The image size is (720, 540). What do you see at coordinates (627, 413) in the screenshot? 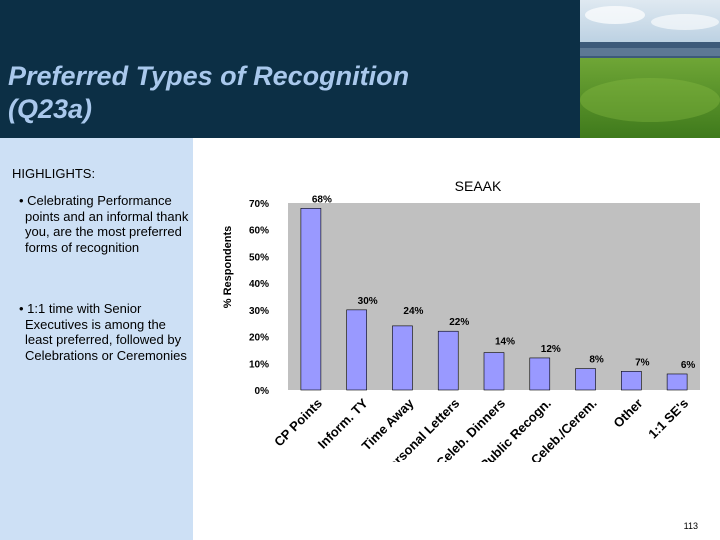
I see `x-tick-label: Other` at bounding box center [627, 413].